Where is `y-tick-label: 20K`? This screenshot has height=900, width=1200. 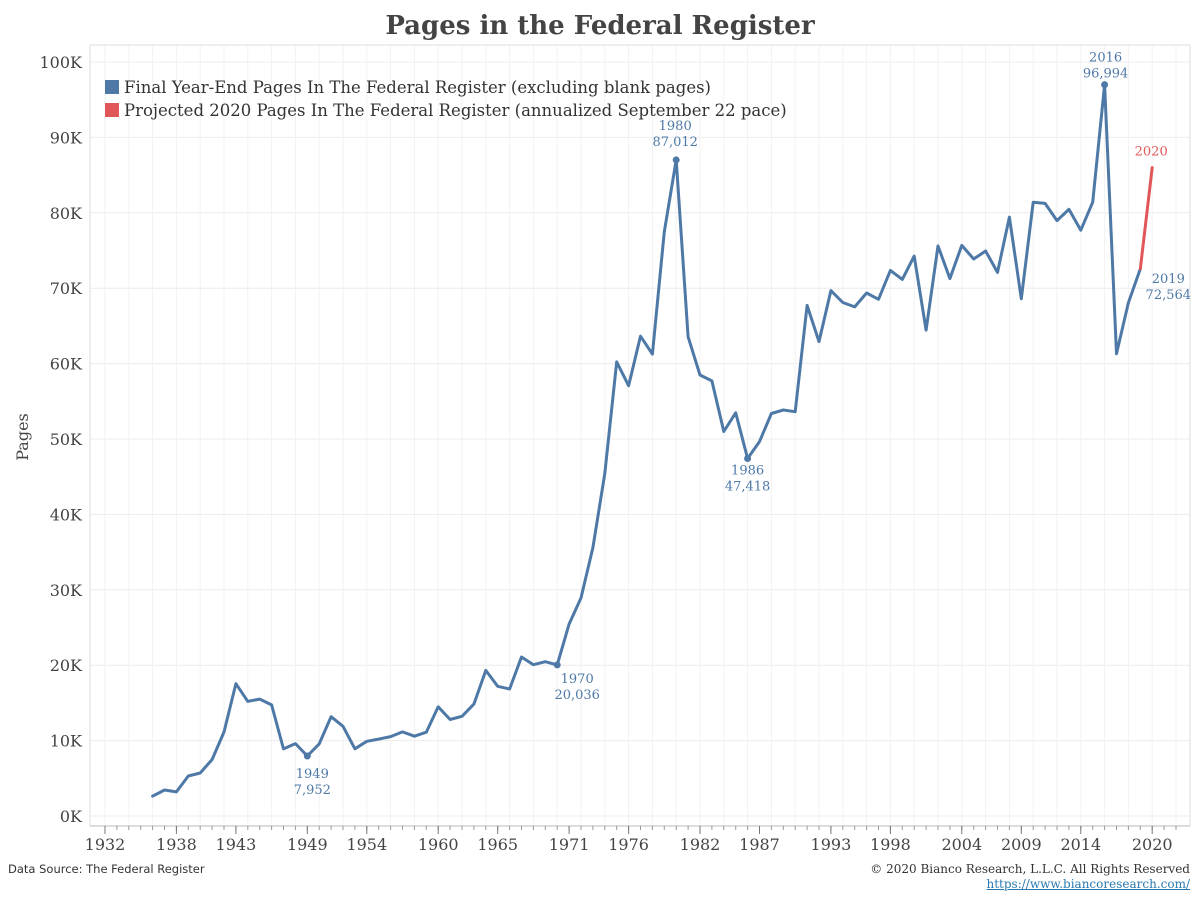
y-tick-label: 20K is located at coordinates (66, 665).